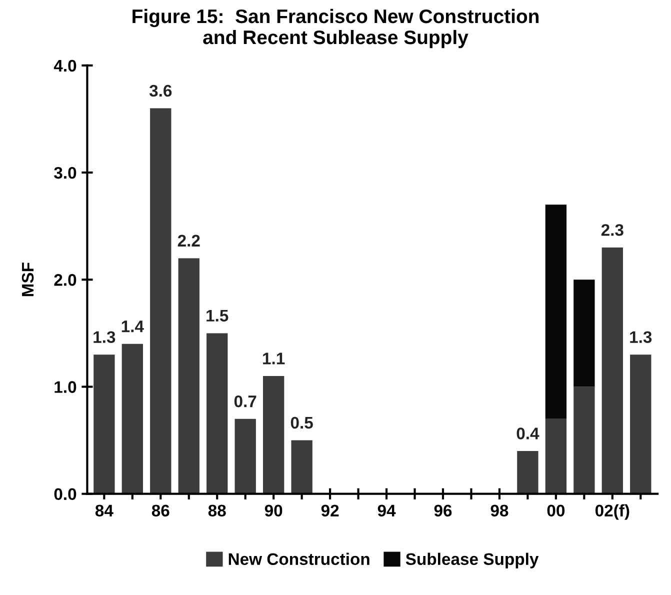 The width and height of the screenshot is (671, 595). Describe the element at coordinates (299, 559) in the screenshot. I see `legend-label: New Construction` at that location.